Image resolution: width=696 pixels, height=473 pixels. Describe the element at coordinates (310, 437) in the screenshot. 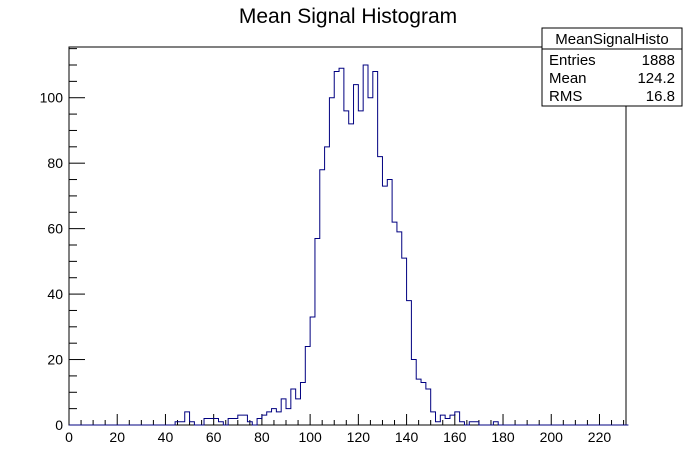

I see `x-tick-label: 100` at that location.